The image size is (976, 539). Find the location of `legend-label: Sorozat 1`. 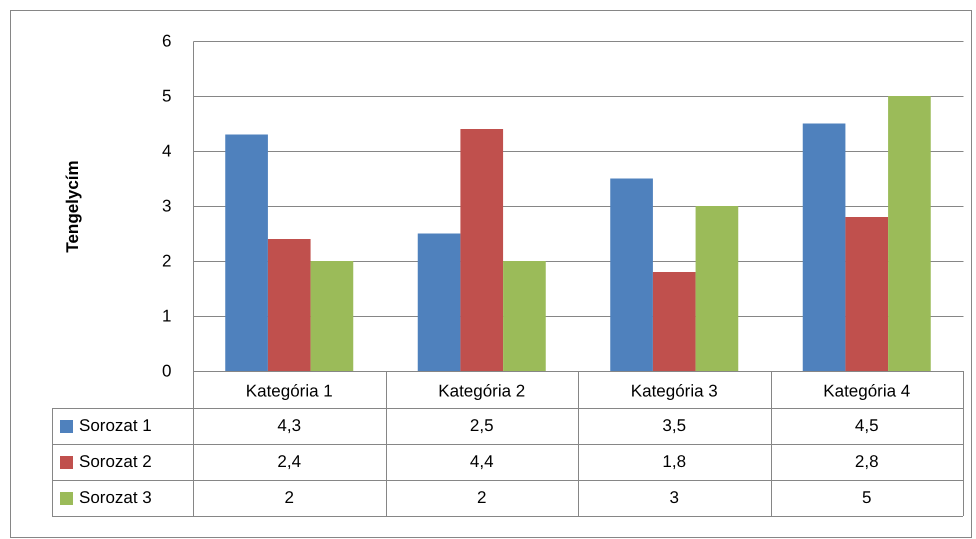

legend-label: Sorozat 1 is located at coordinates (115, 426).